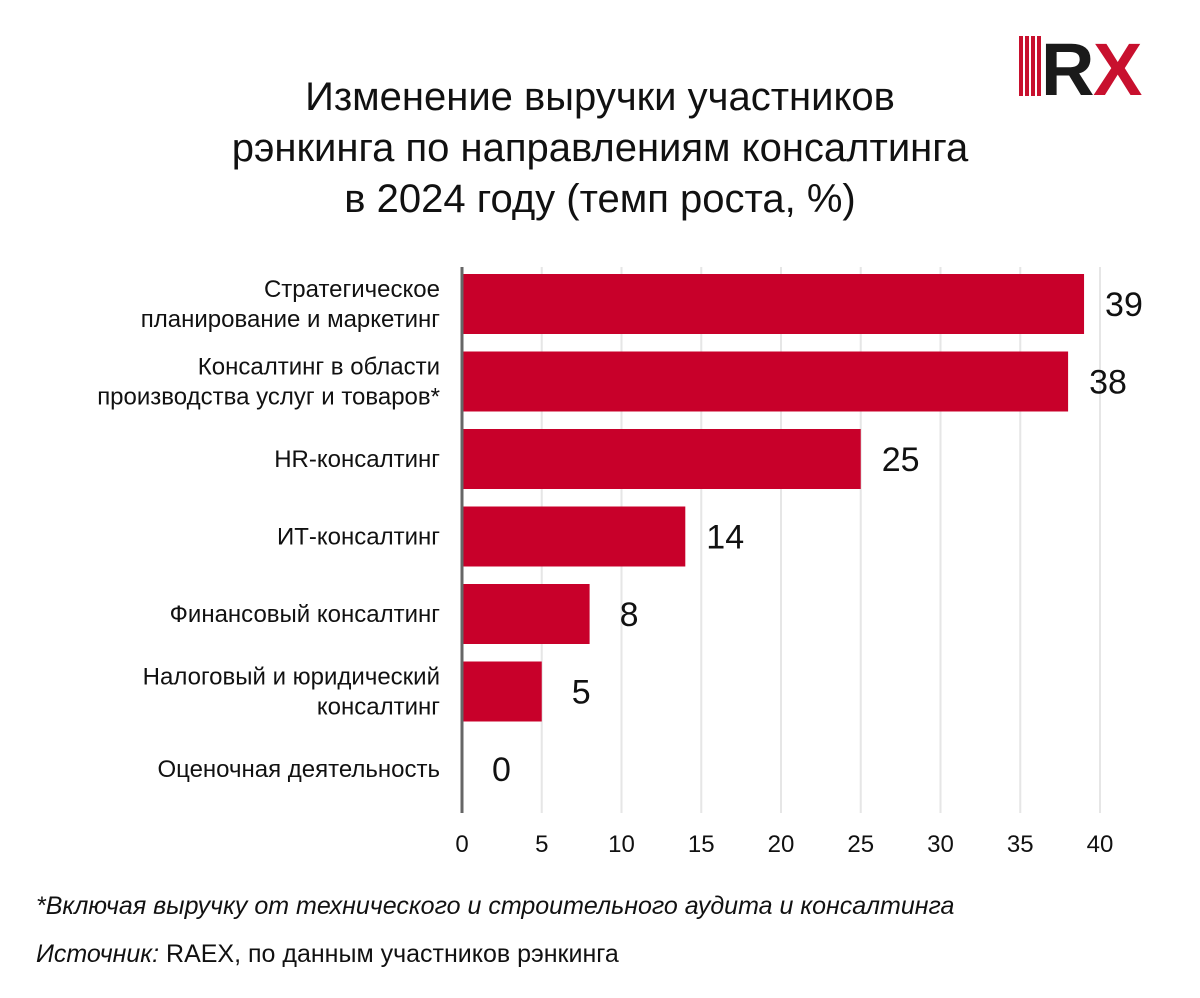 The width and height of the screenshot is (1200, 998). I want to click on x-tick-label-30: 30, so click(940, 844).